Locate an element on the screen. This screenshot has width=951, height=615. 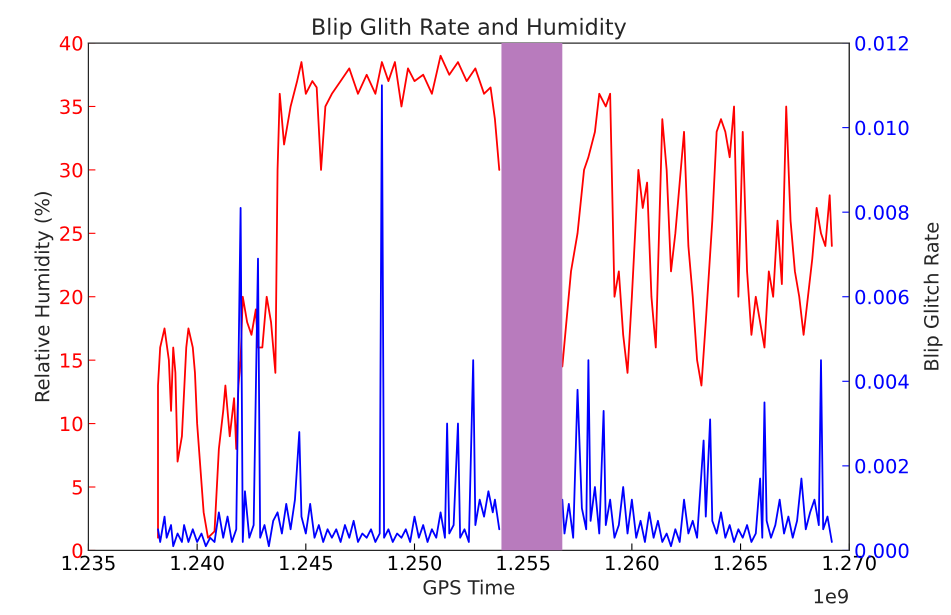
y2-tick-label: 0.010 is located at coordinates (881, 128).